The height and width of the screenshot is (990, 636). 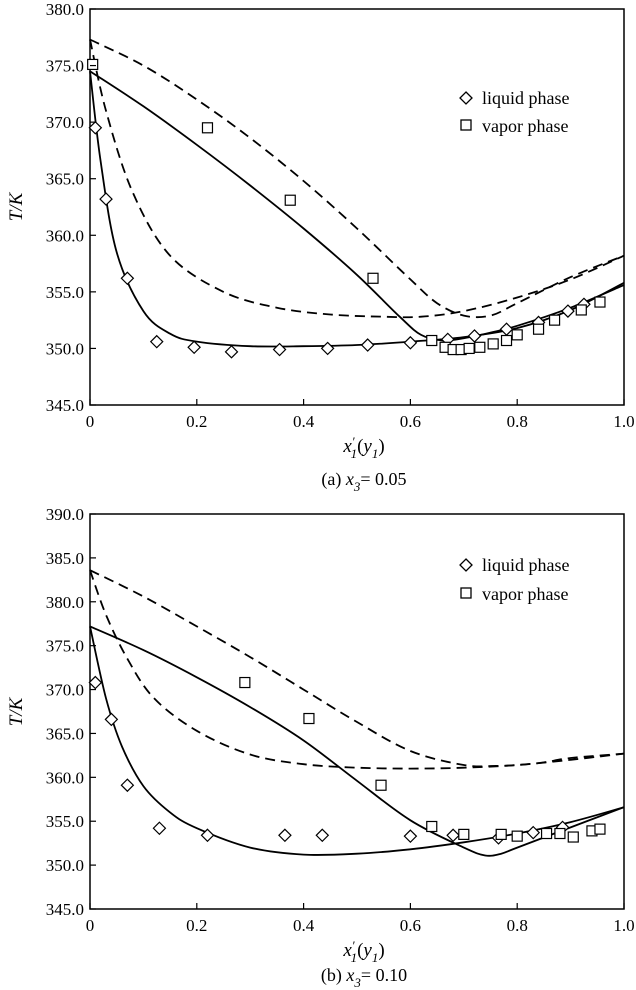 What do you see at coordinates (304, 421) in the screenshot?
I see `x-tick-label: 0.4` at bounding box center [304, 421].